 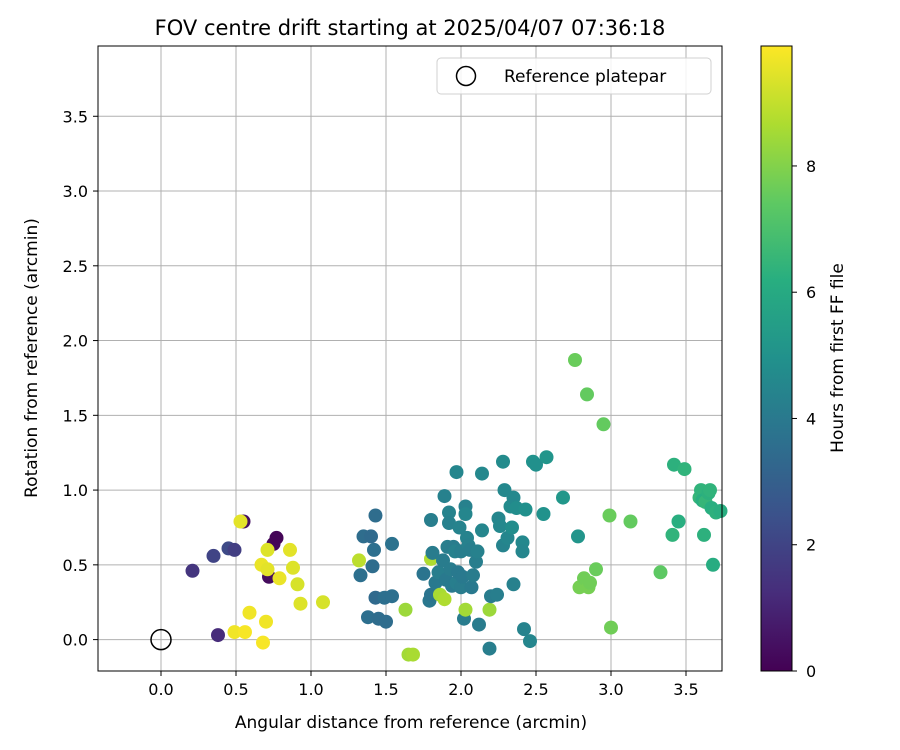 I want to click on x-tick-label: 1.5, so click(x=385, y=689).